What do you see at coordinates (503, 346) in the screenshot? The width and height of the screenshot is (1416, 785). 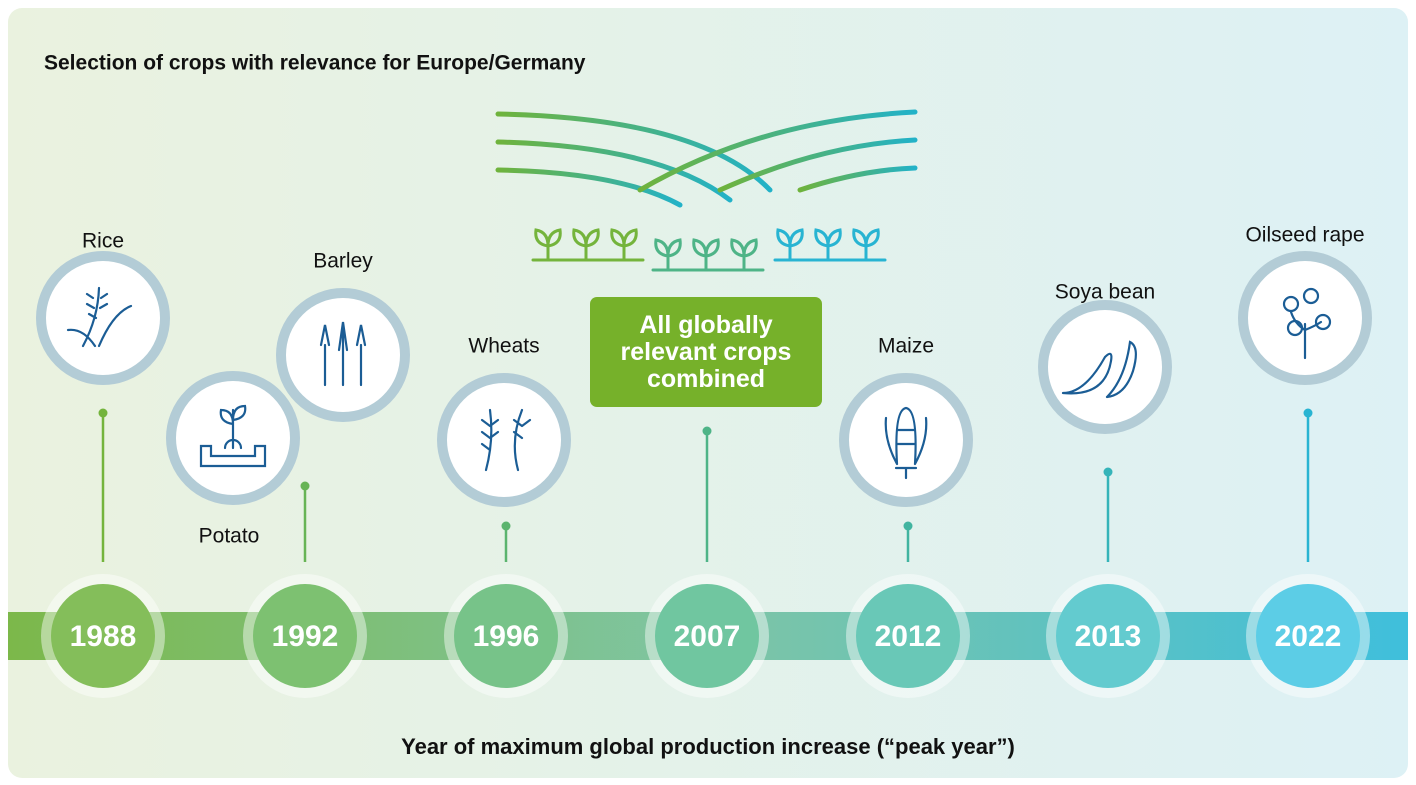 I see `crop-label: Wheats` at bounding box center [503, 346].